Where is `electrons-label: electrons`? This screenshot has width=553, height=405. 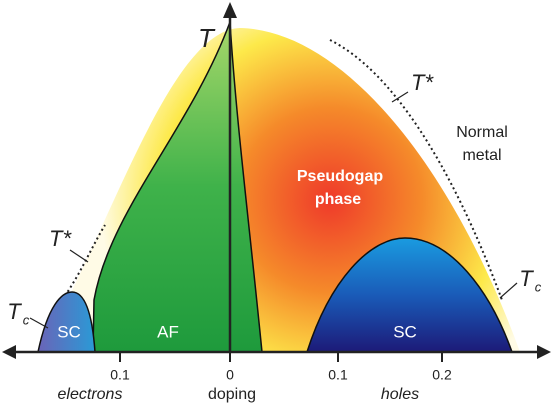 electrons-label: electrons is located at coordinates (90, 394).